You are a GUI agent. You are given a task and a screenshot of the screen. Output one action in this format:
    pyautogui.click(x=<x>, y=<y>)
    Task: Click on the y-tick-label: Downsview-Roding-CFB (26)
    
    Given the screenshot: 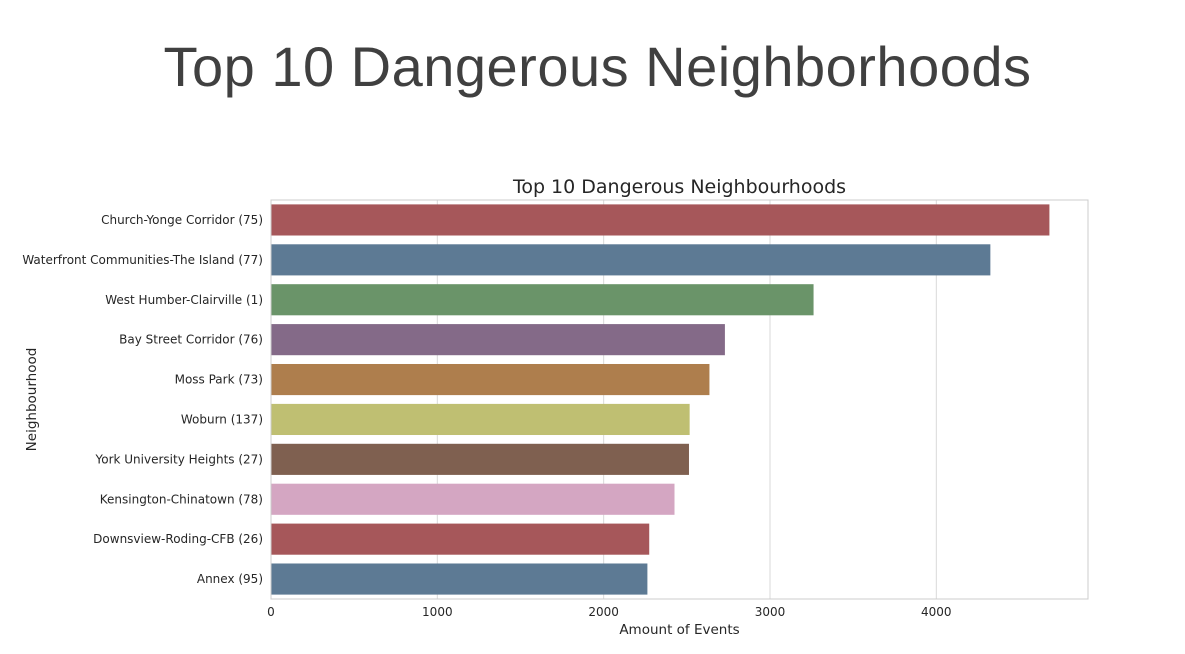 What is the action you would take?
    pyautogui.click(x=178, y=539)
    